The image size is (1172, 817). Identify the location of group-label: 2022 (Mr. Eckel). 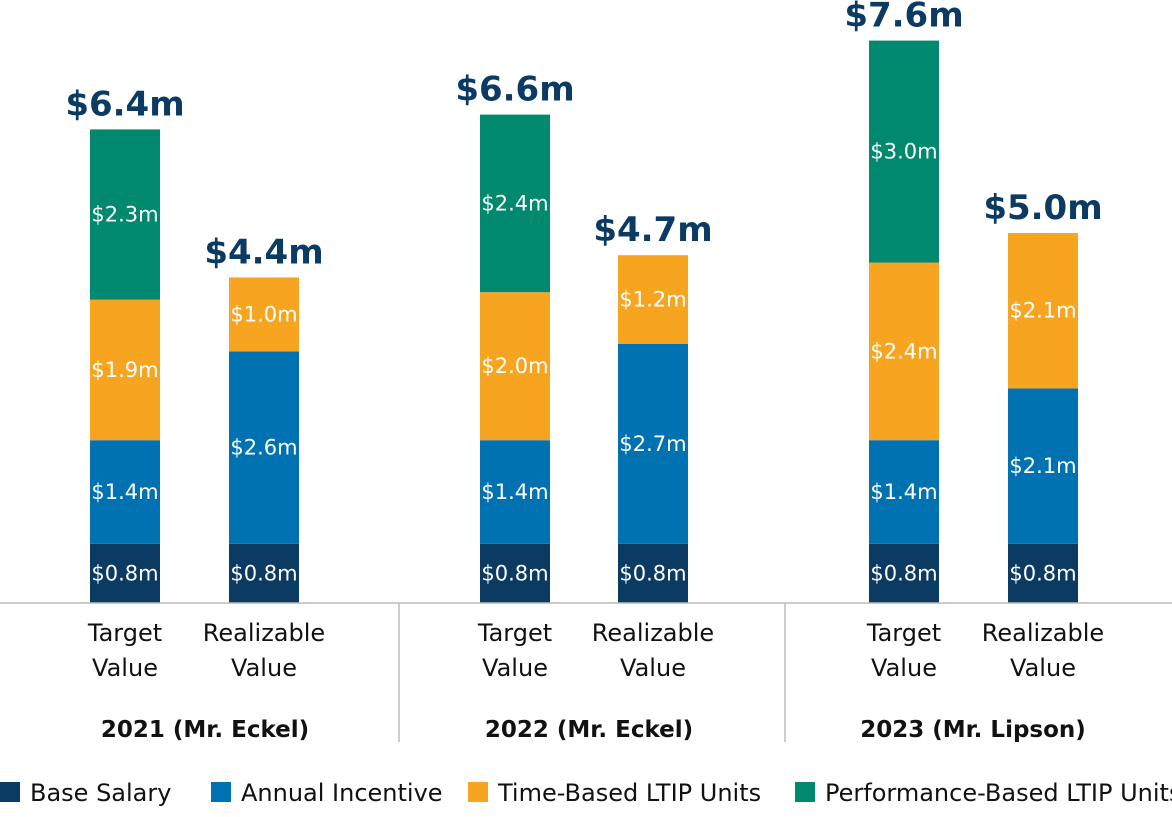
(589, 730).